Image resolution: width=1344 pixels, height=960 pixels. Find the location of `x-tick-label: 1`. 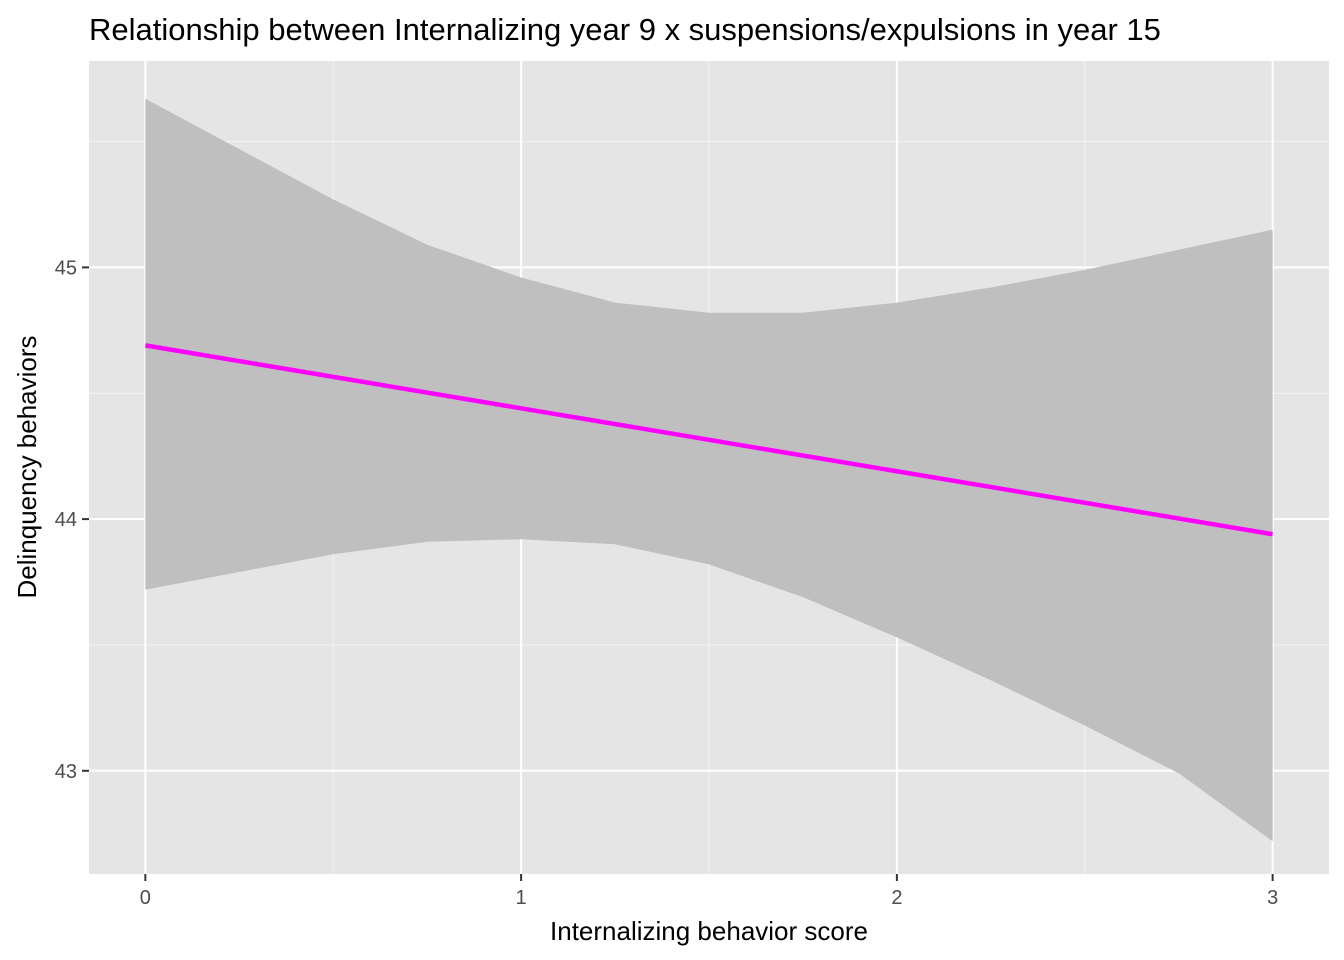

x-tick-label: 1 is located at coordinates (521, 898).